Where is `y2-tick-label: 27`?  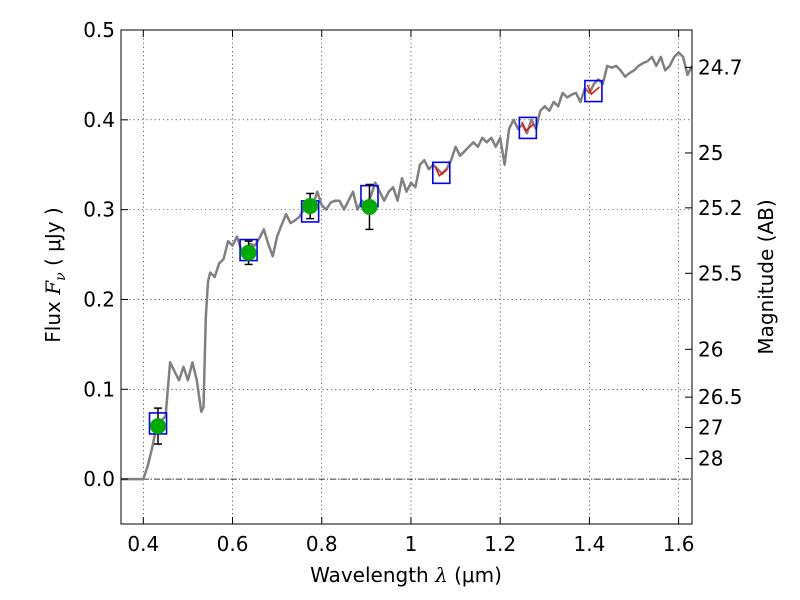
y2-tick-label: 27 is located at coordinates (710, 427).